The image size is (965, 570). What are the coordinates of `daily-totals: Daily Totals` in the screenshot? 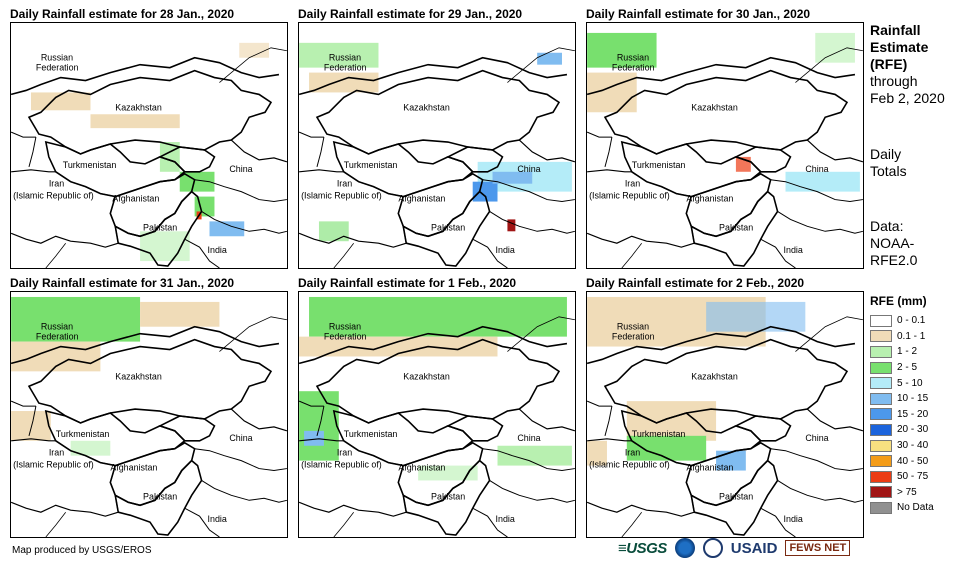 It's located at (888, 163).